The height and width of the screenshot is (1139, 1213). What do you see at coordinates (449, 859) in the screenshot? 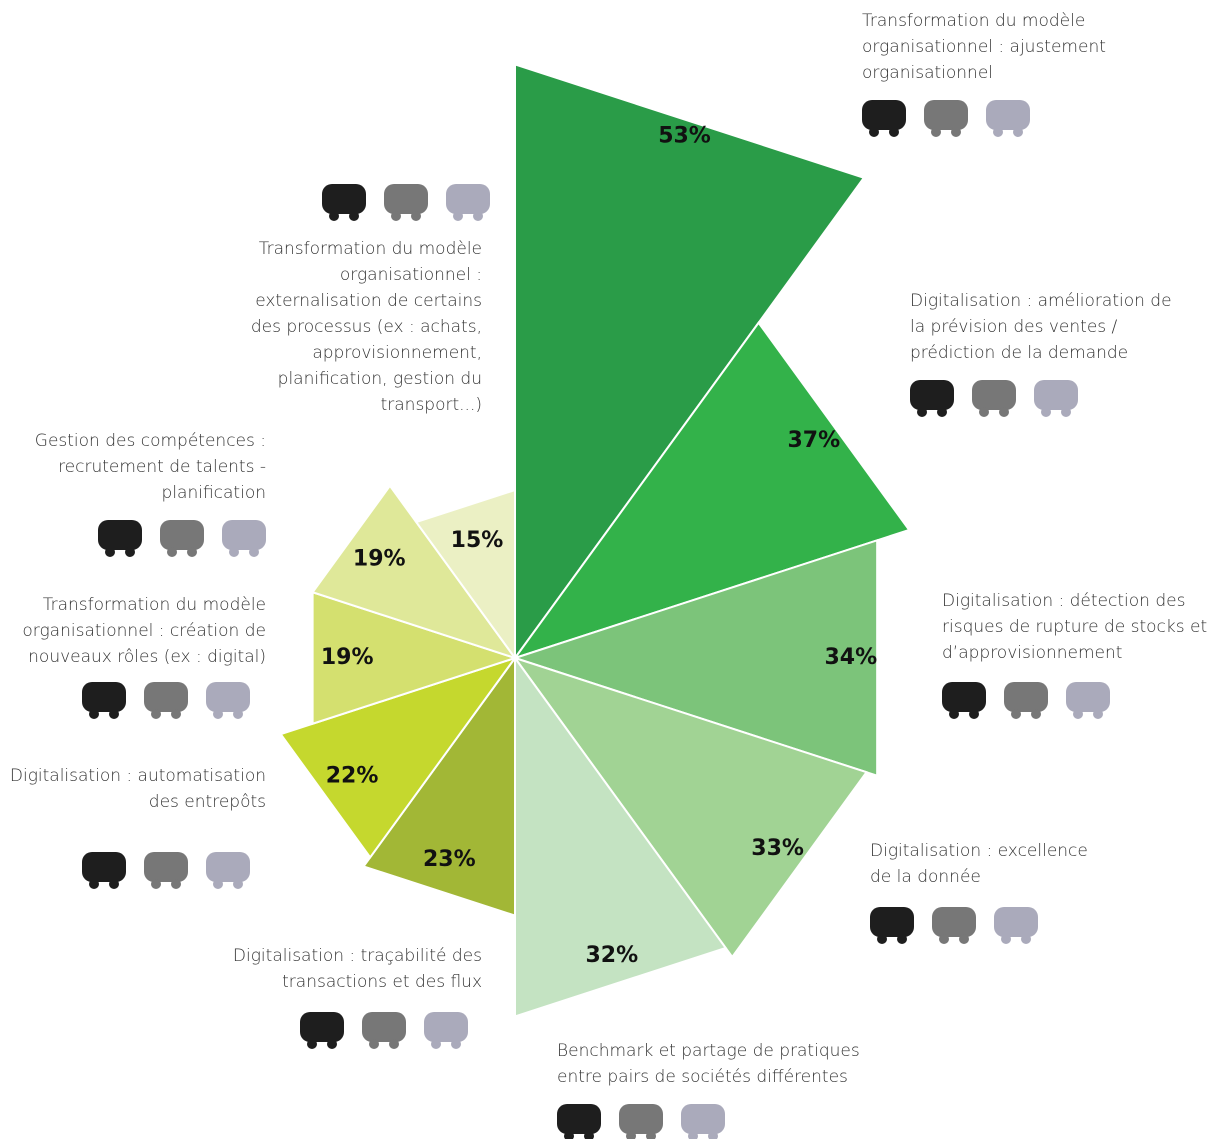
I see `value-label: 23%` at bounding box center [449, 859].